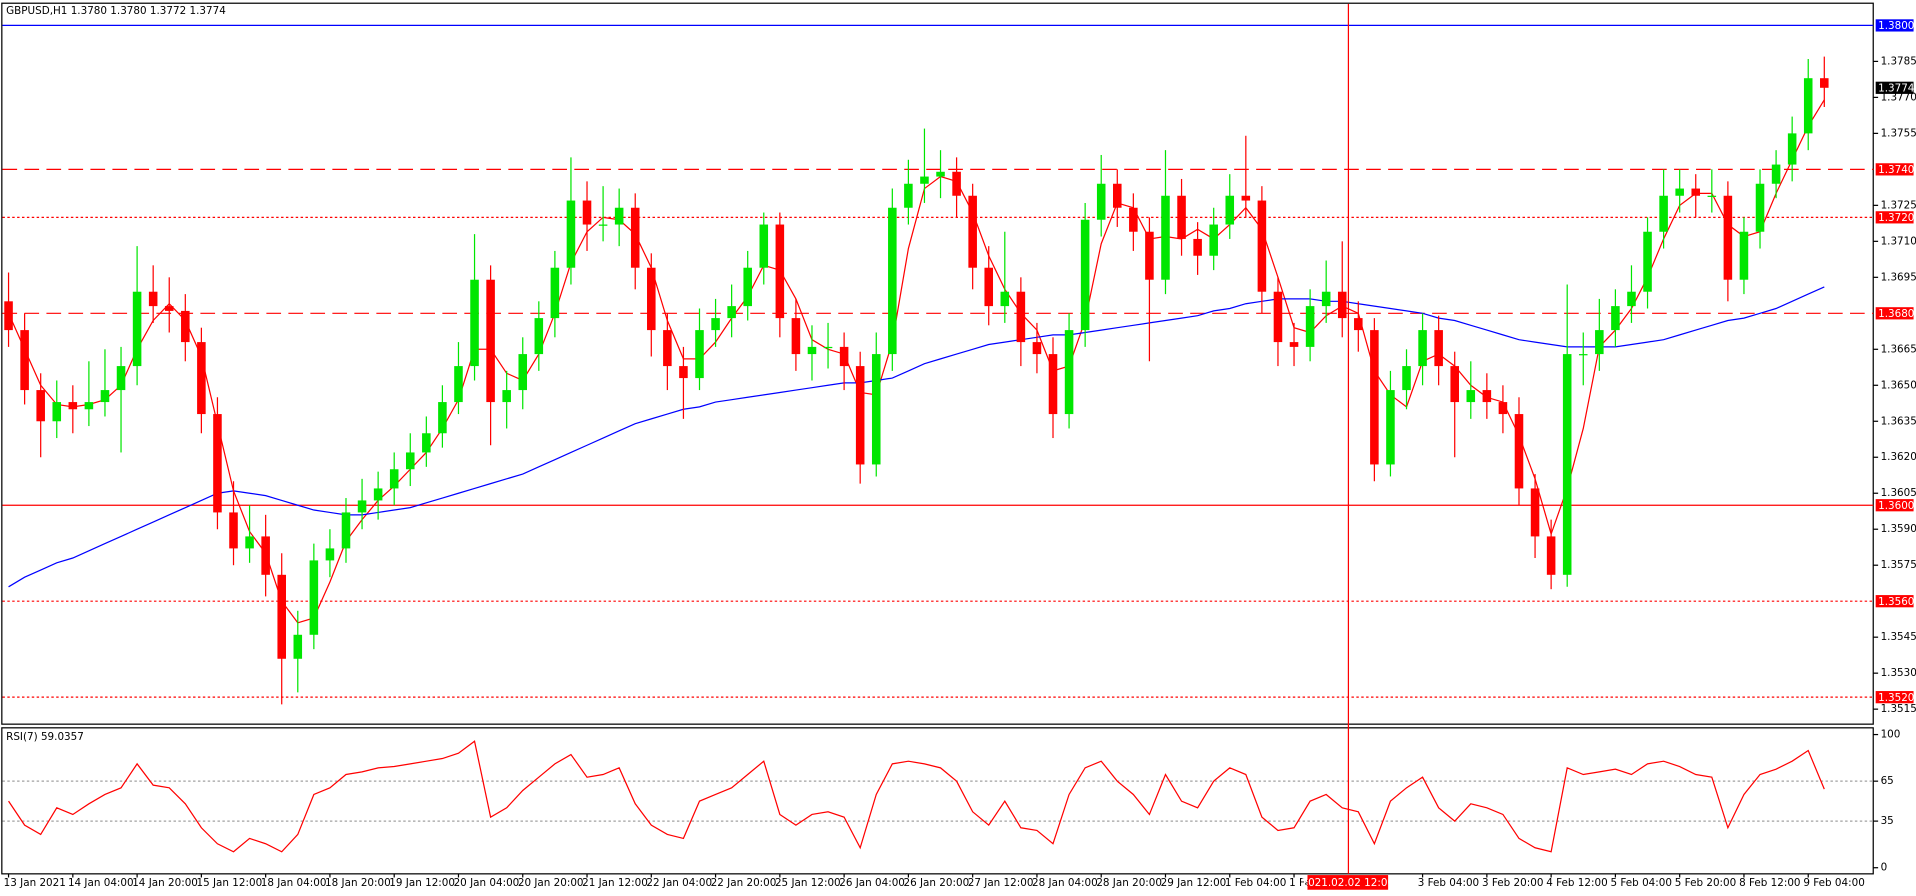 The width and height of the screenshot is (1916, 896). I want to click on x-tick-label: 20 Jan 04:00, so click(487, 883).